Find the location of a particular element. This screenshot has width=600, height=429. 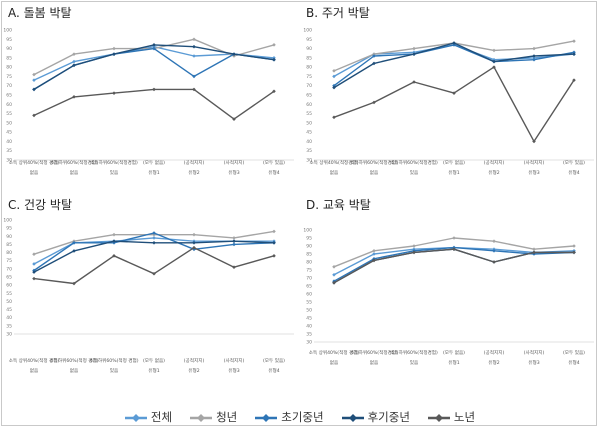

legend-label: 청년 is located at coordinates (227, 417).